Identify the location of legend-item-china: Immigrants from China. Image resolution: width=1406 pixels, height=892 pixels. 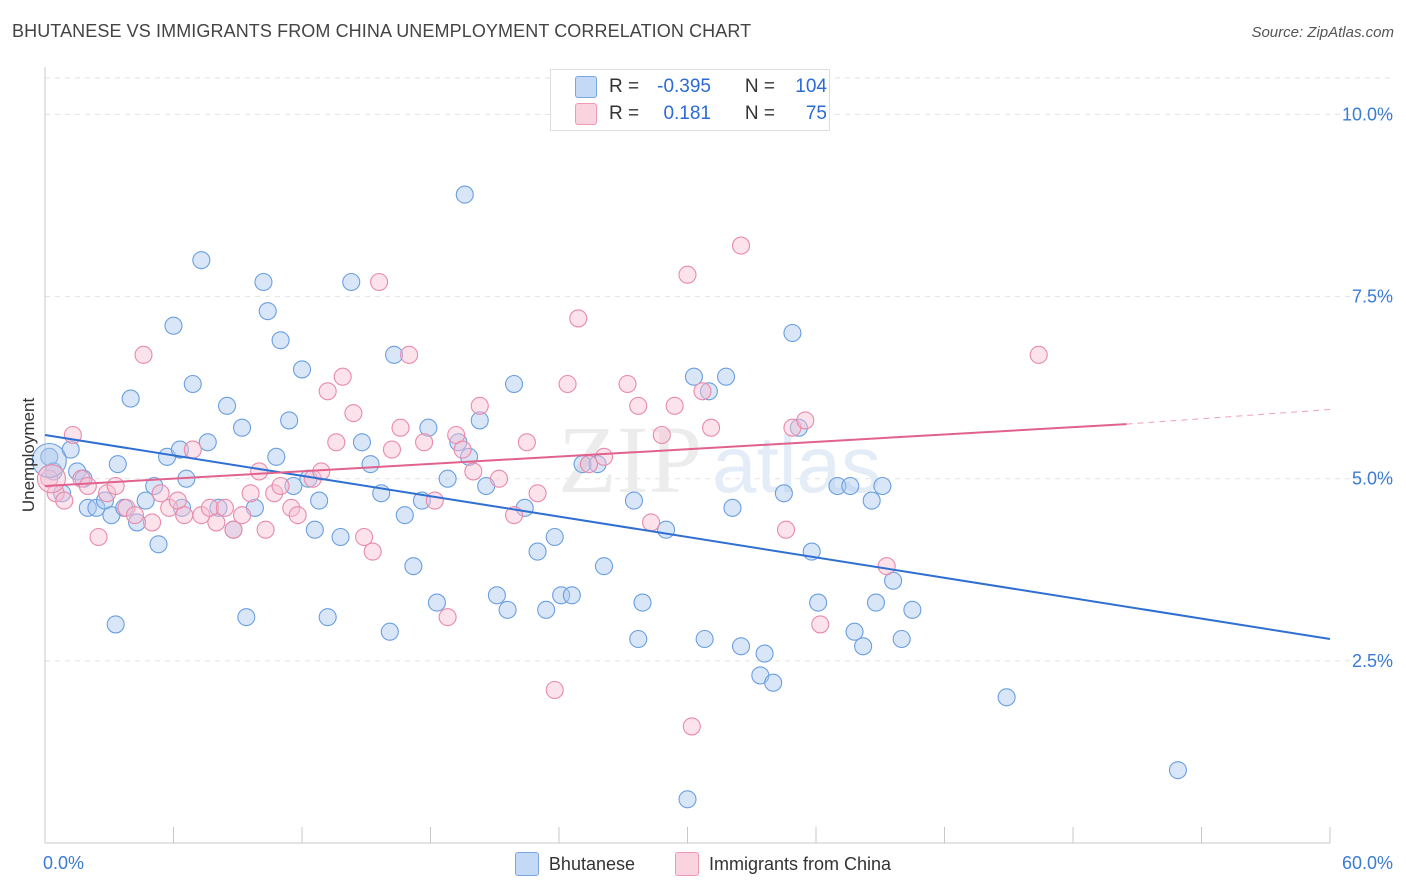
(783, 864).